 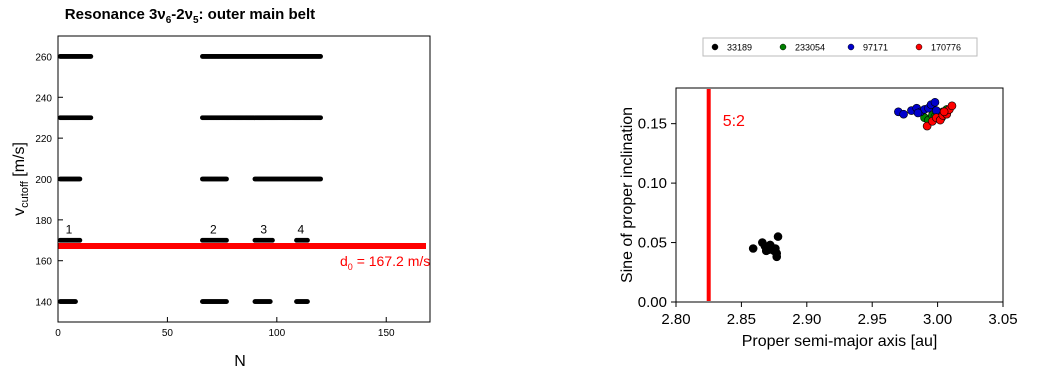 I want to click on title-end: : outer main belt, so click(x=257, y=14).